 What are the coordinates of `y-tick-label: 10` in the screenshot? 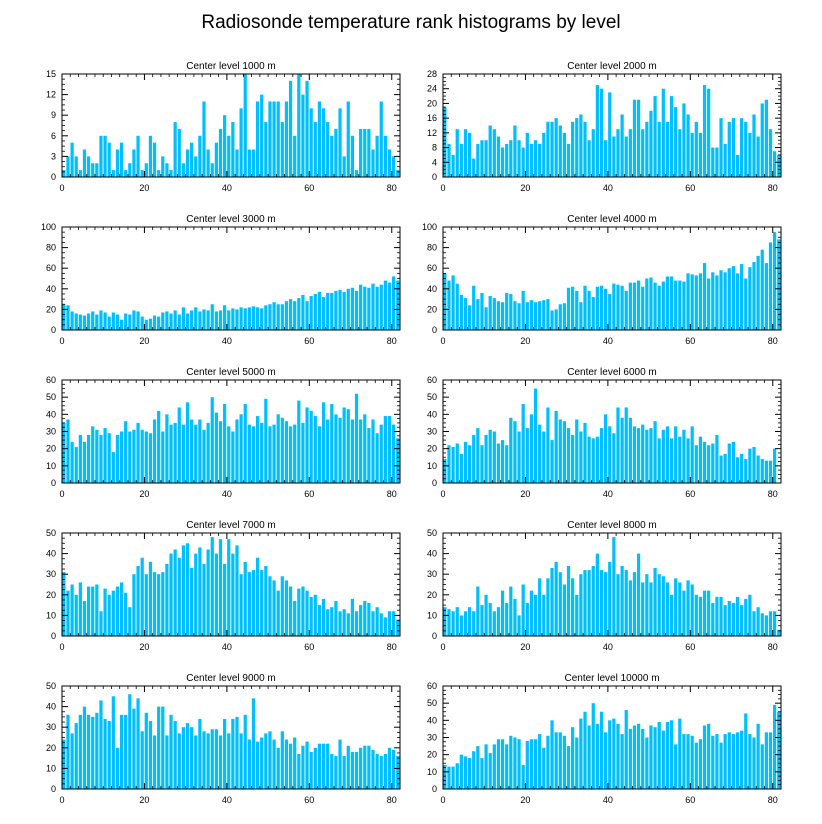 It's located at (51, 615).